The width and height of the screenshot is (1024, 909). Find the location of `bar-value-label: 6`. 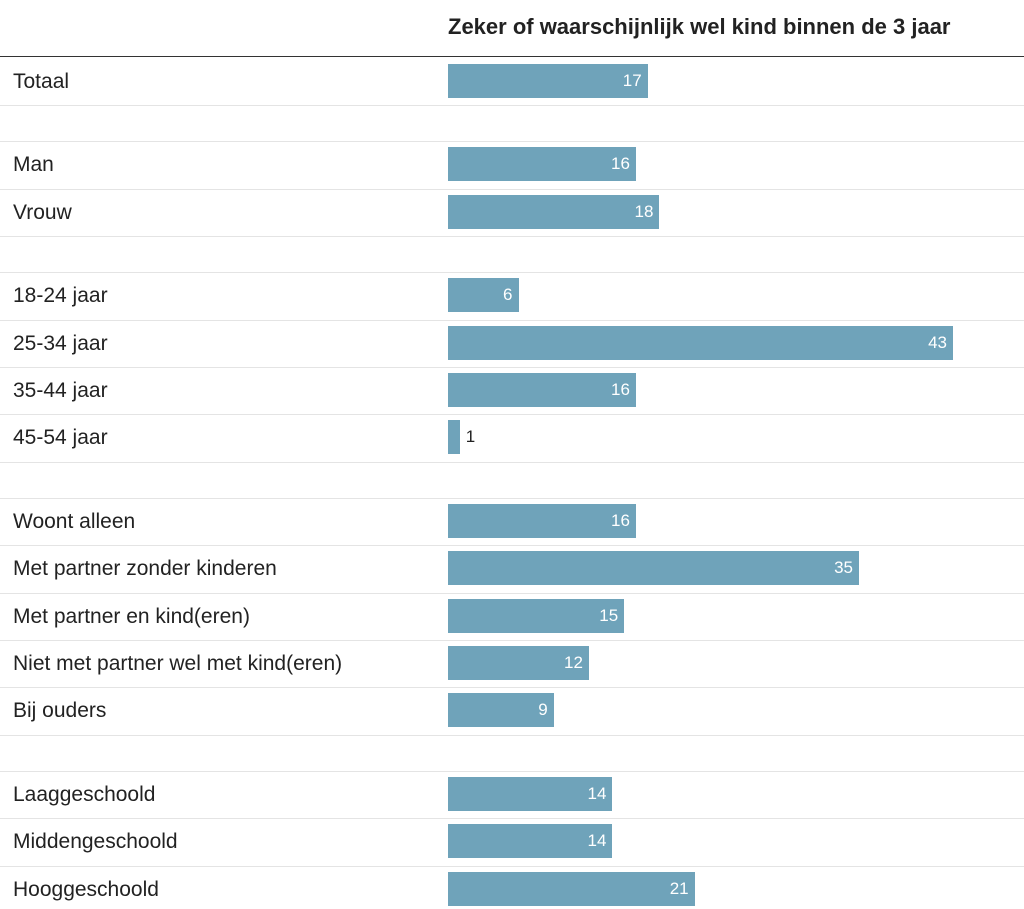

bar-value-label: 6 is located at coordinates (508, 295).